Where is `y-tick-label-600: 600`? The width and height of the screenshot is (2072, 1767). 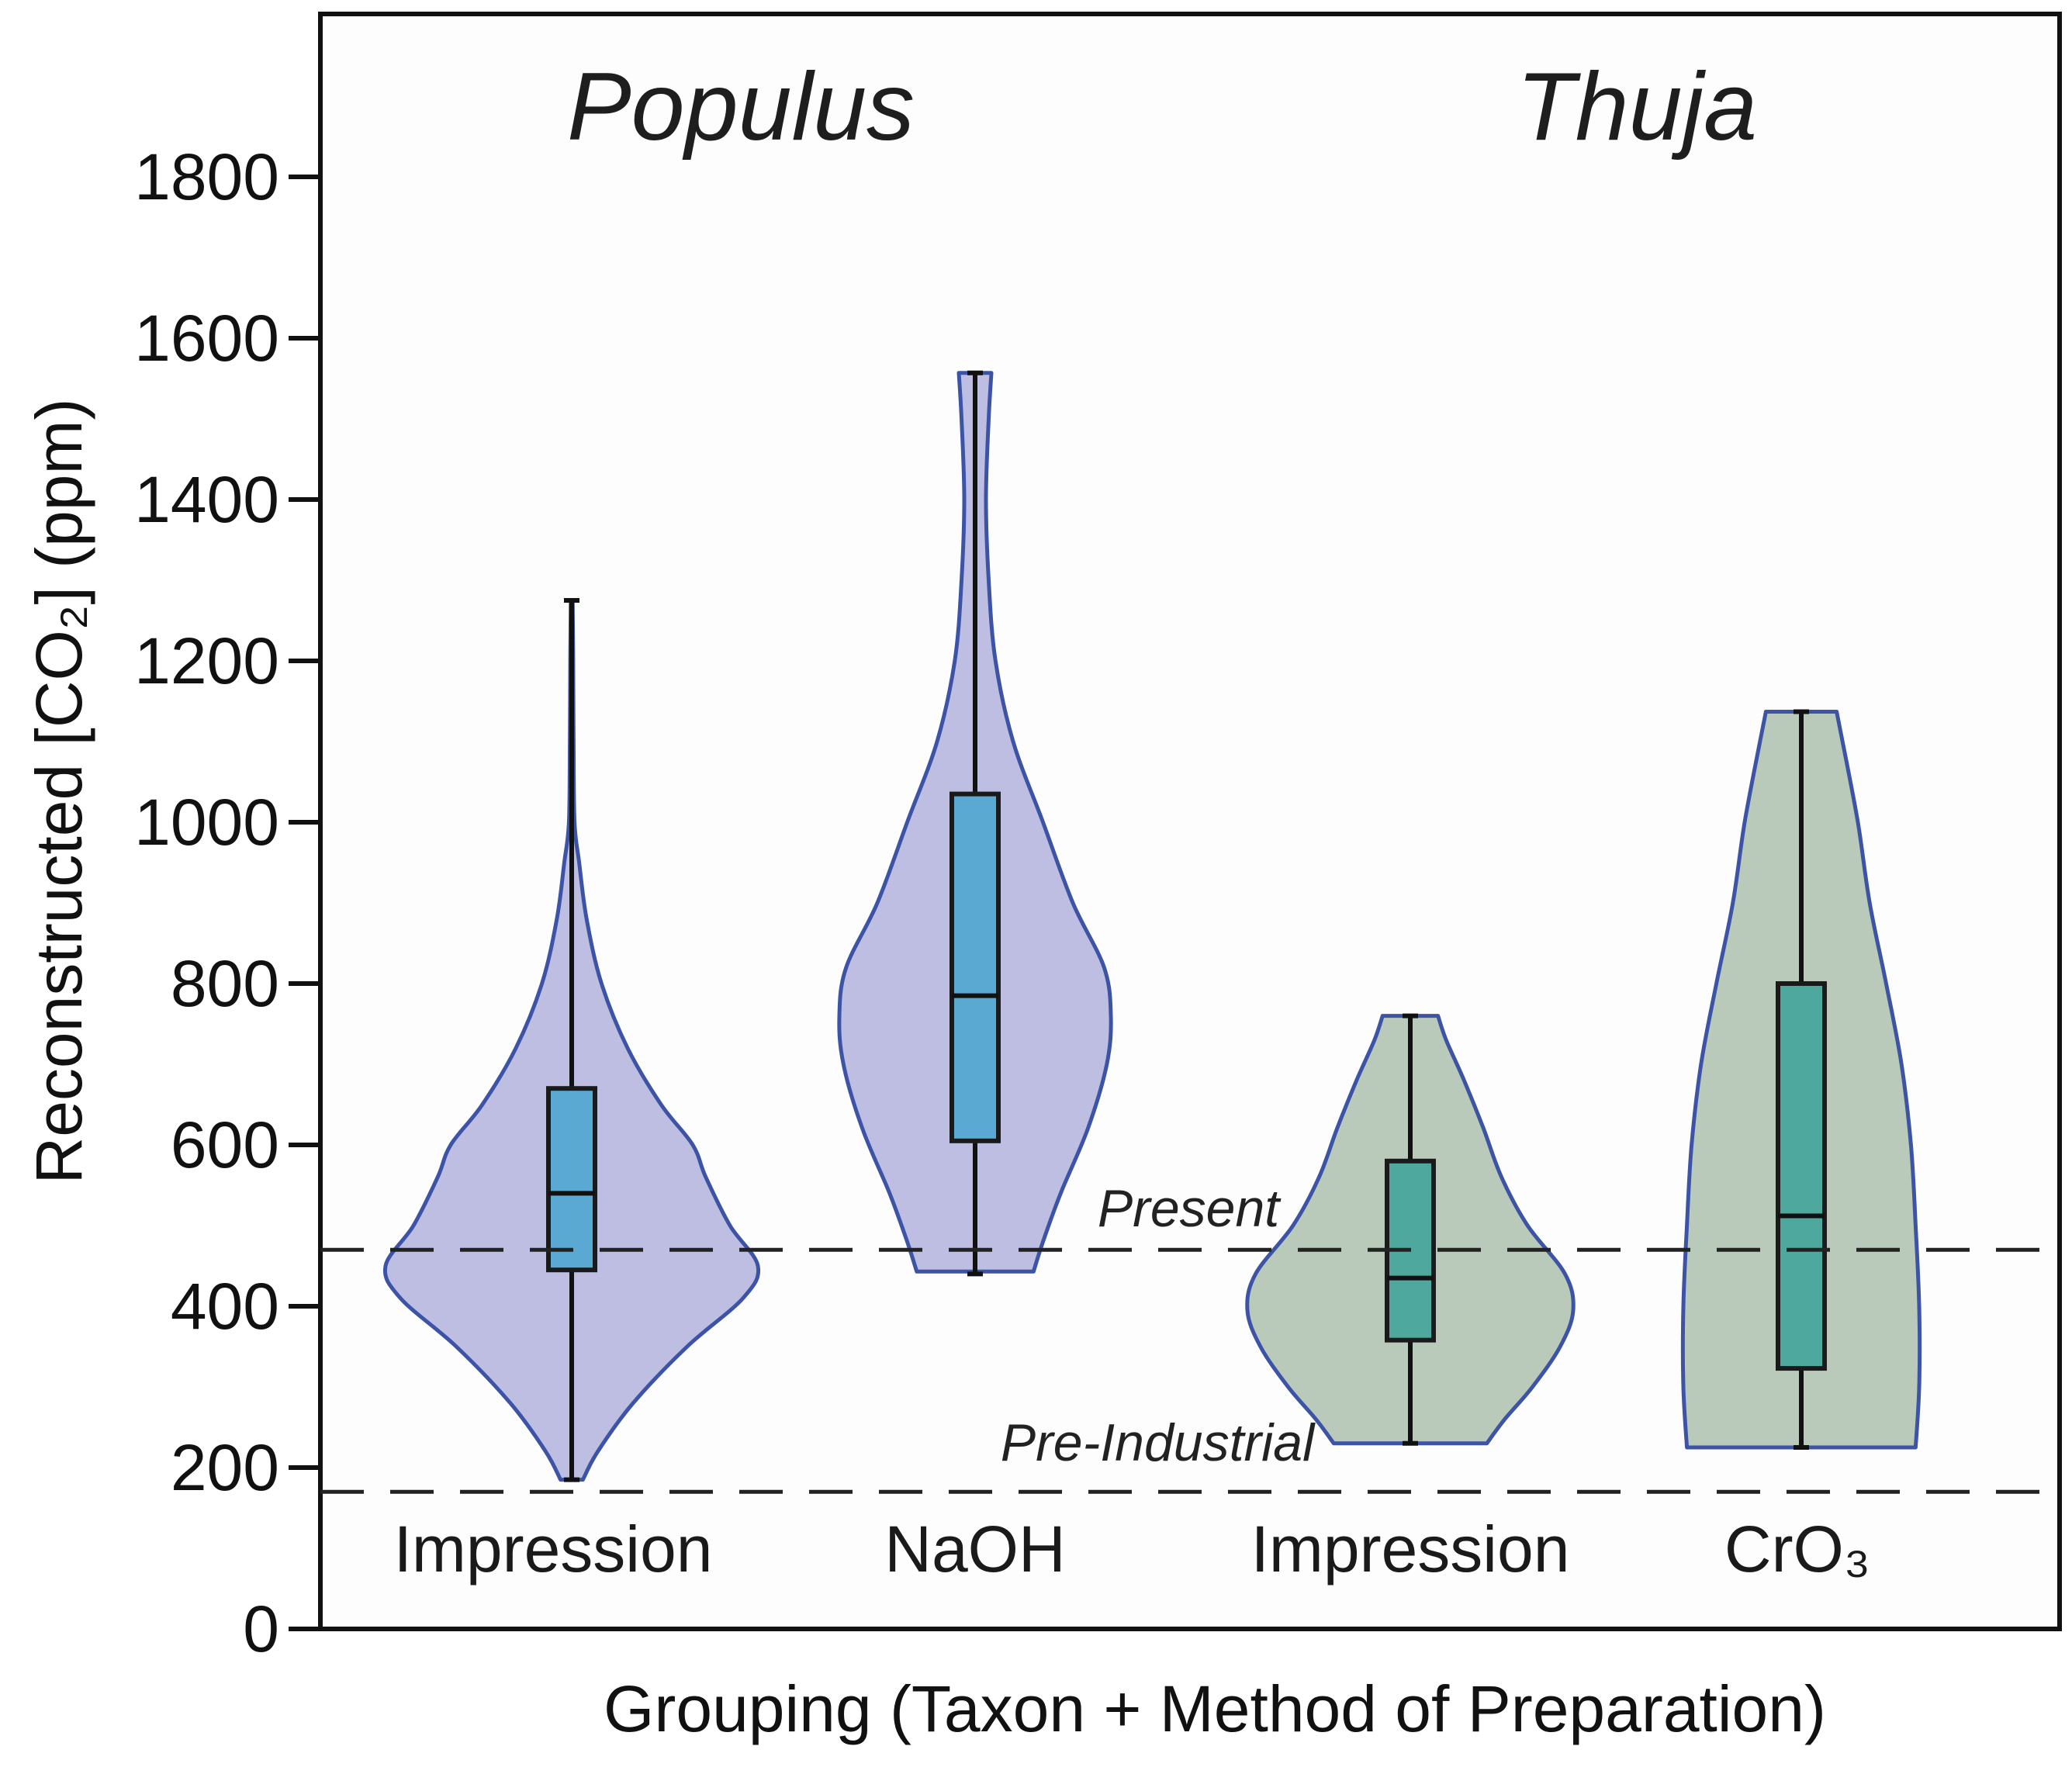
y-tick-label-600: 600 is located at coordinates (225, 1144).